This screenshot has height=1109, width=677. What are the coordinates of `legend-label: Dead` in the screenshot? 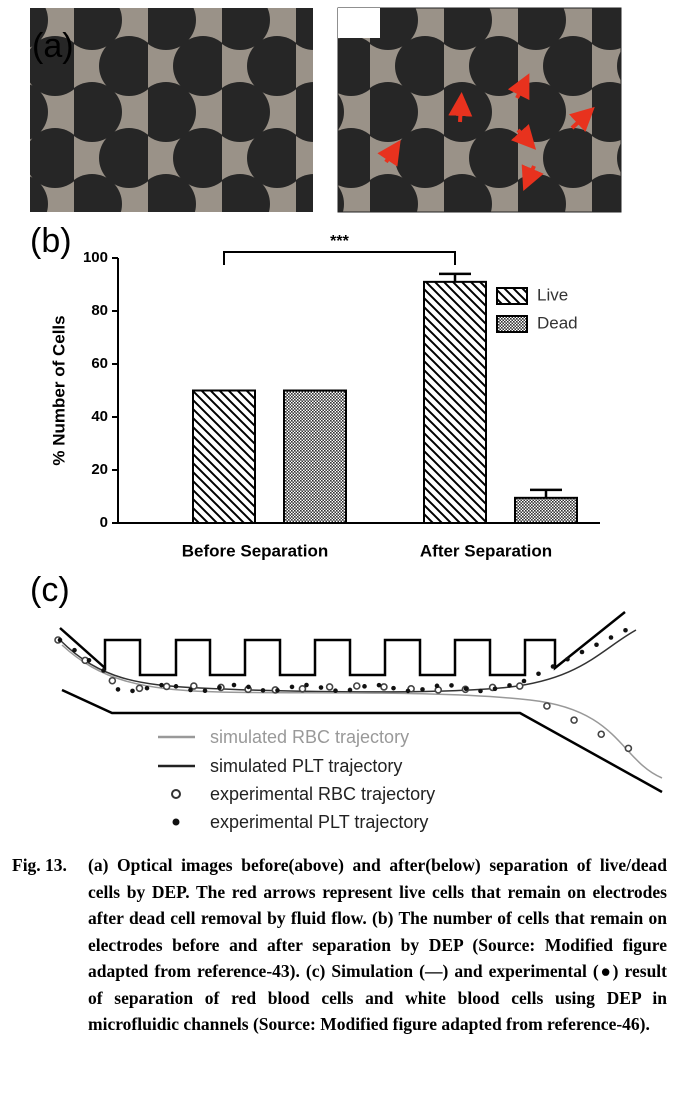 It's located at (557, 322).